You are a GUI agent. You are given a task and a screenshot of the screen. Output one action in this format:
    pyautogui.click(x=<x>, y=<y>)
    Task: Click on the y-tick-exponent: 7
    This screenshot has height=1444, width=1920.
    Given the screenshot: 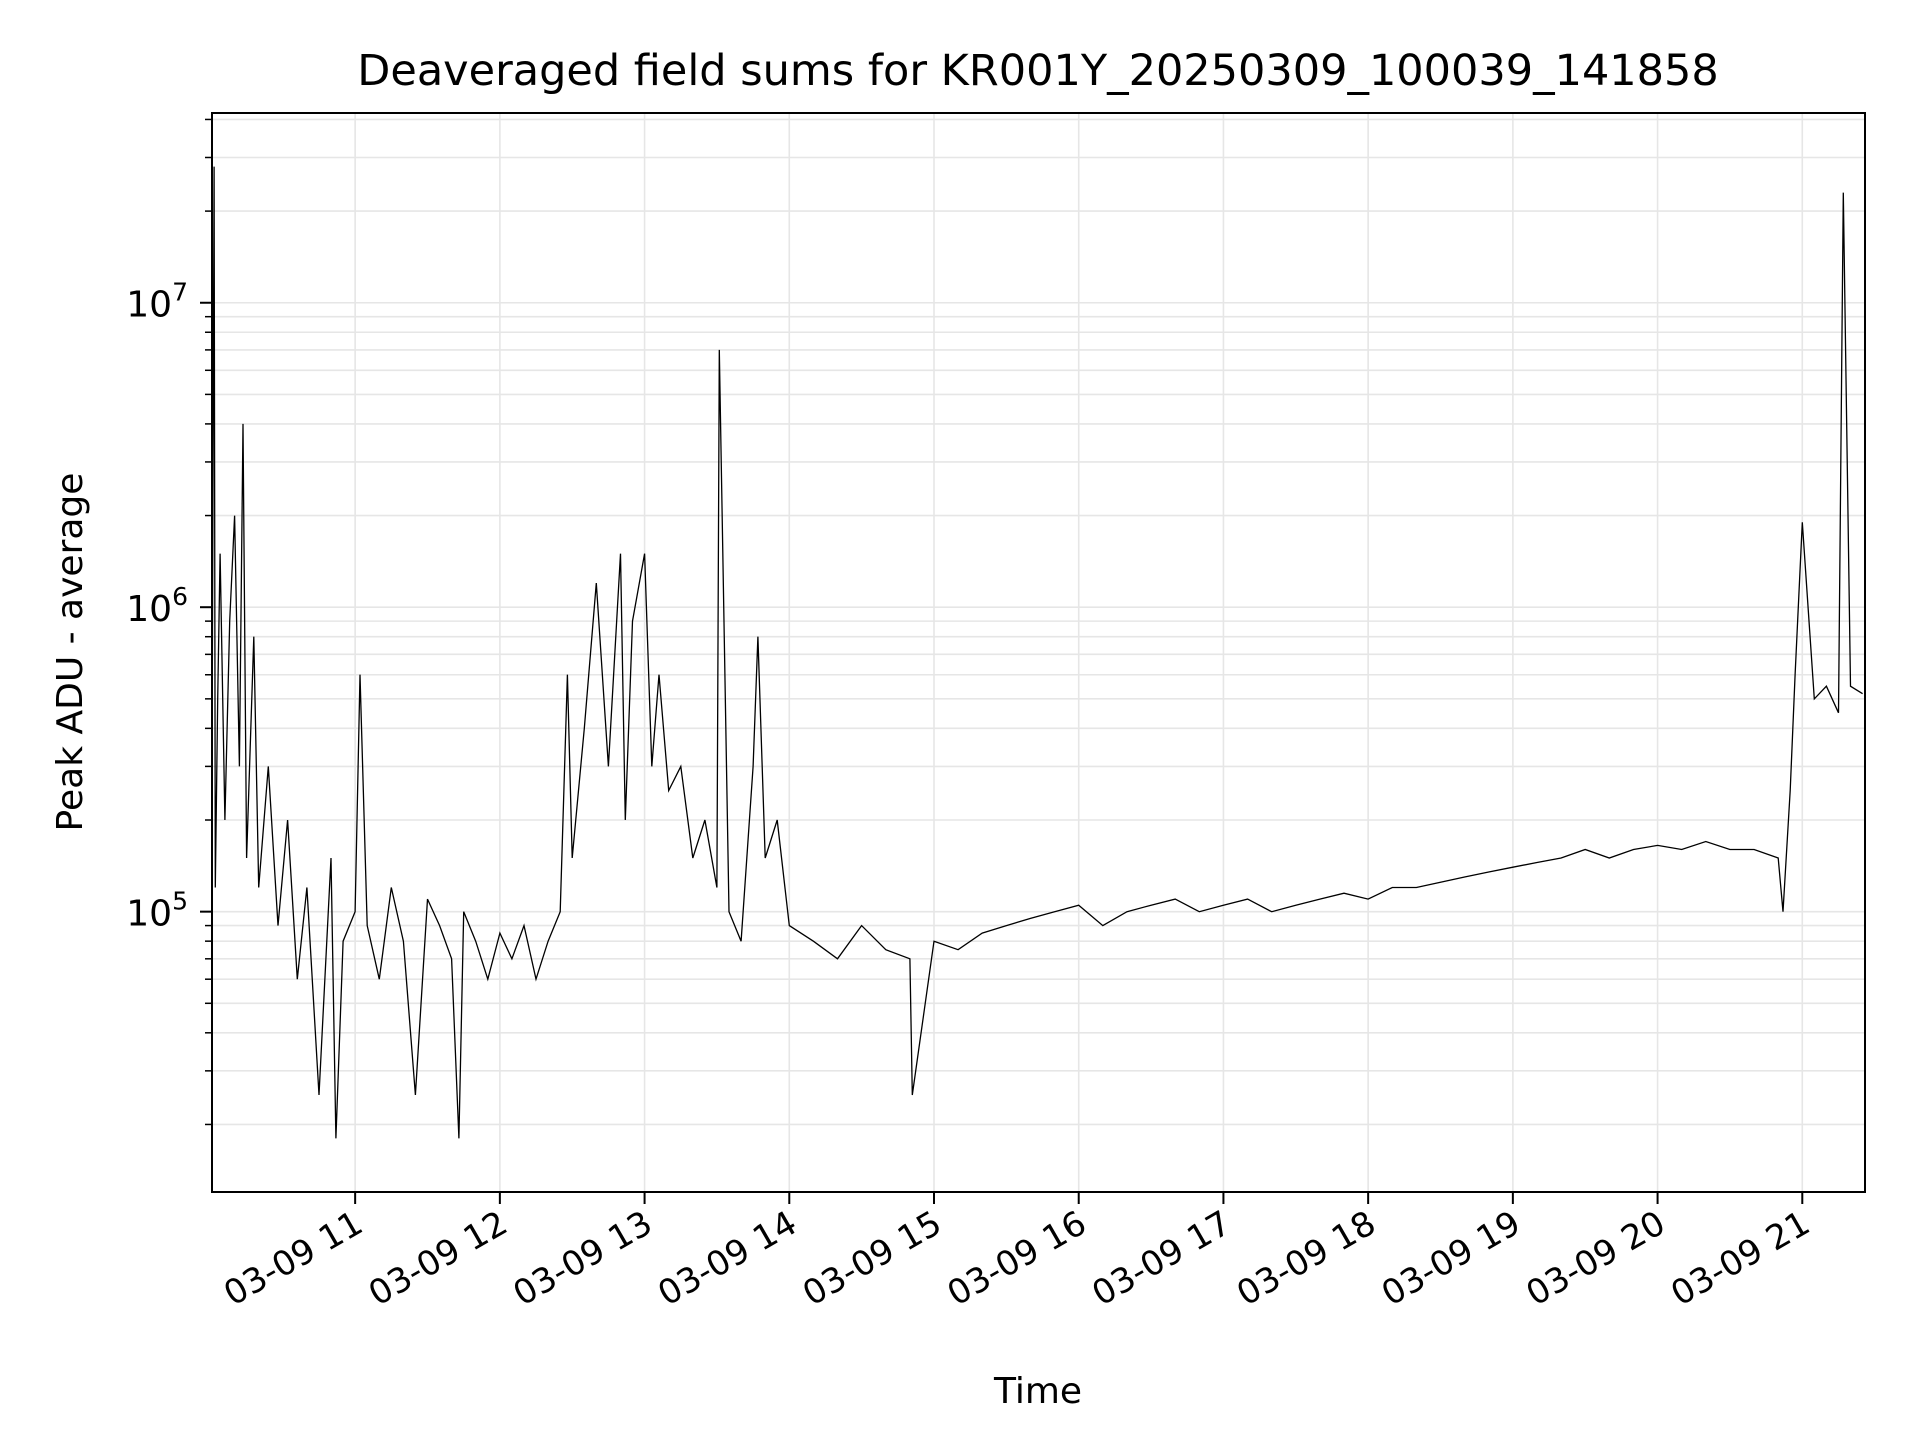 What is the action you would take?
    pyautogui.click(x=180, y=292)
    